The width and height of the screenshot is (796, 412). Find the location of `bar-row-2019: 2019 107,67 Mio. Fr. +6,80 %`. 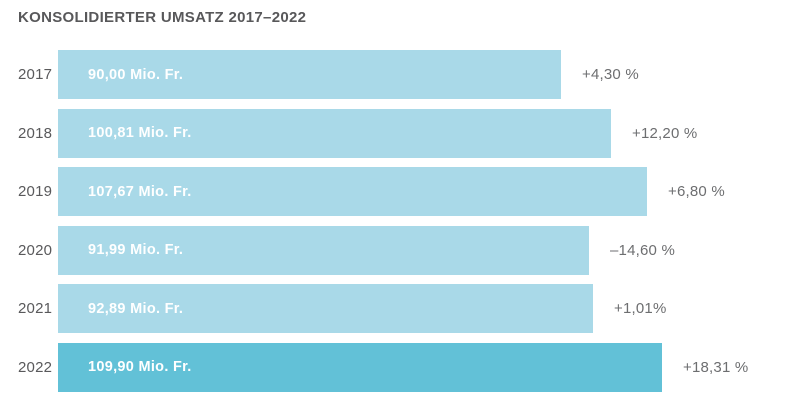

bar-row-2019: 2019 107,67 Mio. Fr. +6,80 % is located at coordinates (398, 192).